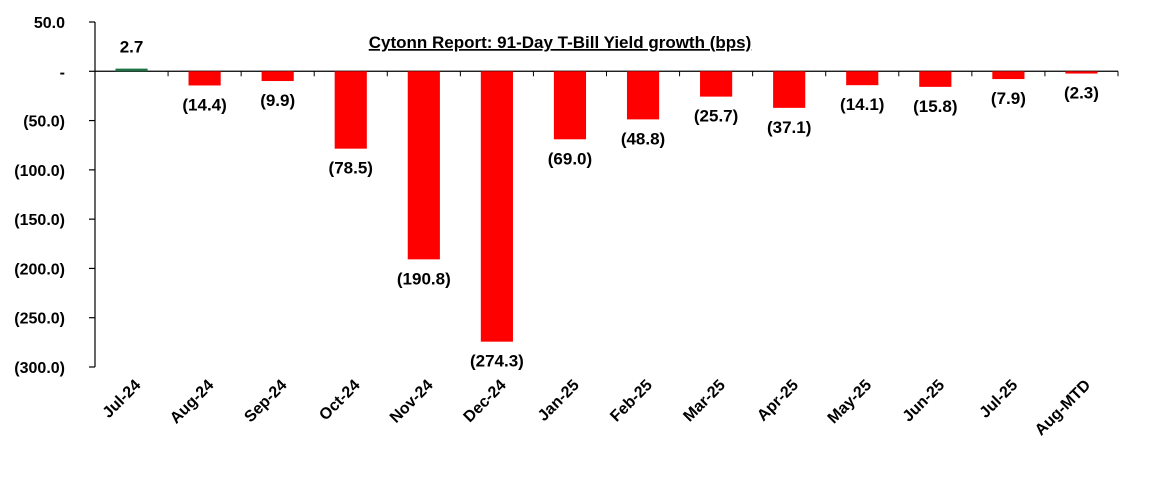 The height and width of the screenshot is (487, 1158). What do you see at coordinates (643, 138) in the screenshot?
I see `data-label: (48.8)` at bounding box center [643, 138].